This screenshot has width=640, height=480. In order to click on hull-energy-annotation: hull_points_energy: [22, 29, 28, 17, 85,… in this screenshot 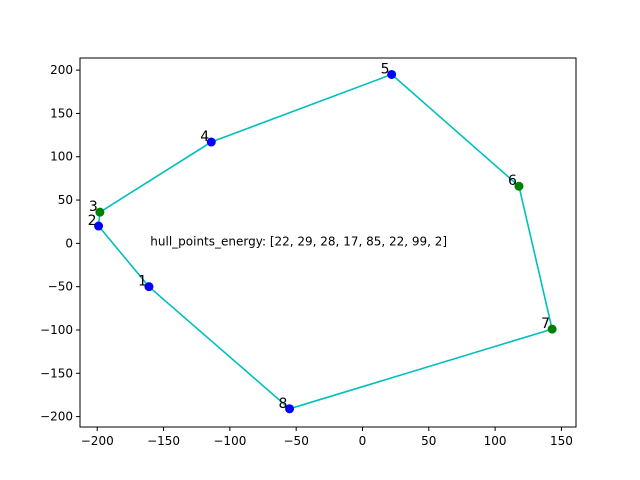, I will do `click(298, 241)`.